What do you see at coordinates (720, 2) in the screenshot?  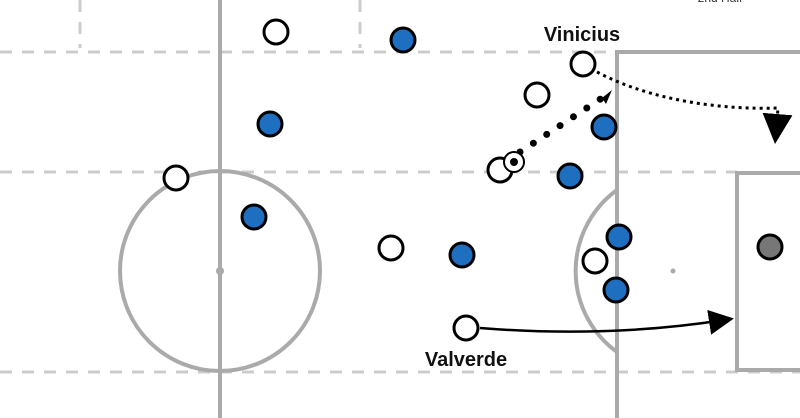 I see `period-label: 2nd Half` at bounding box center [720, 2].